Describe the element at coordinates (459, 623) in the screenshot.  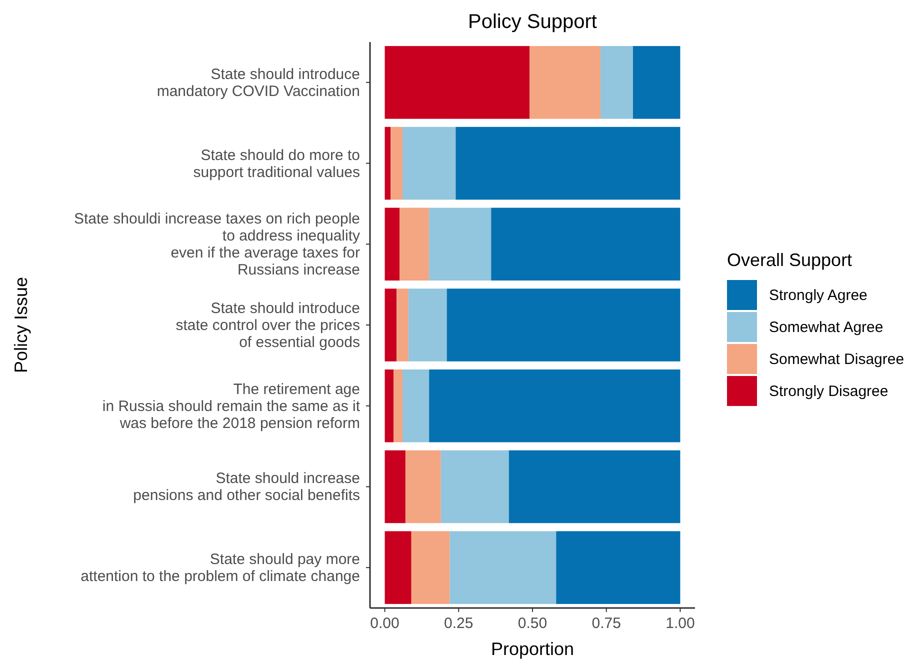
I see `x-tick-label: 0.25` at that location.